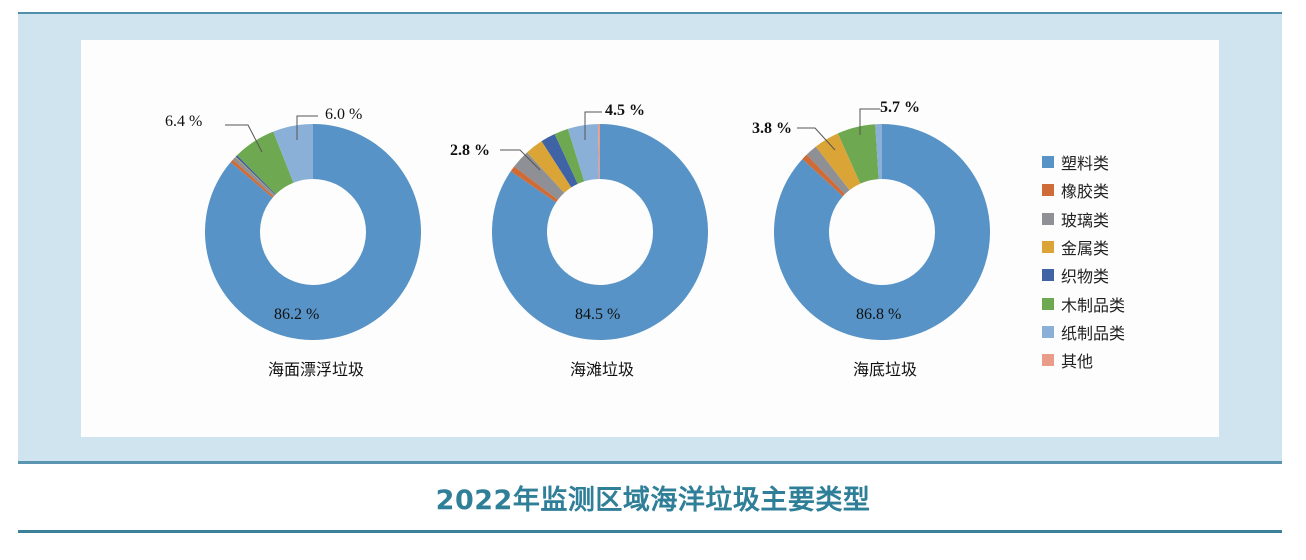  What do you see at coordinates (650, 531) in the screenshot?
I see `title-bottom-rule` at bounding box center [650, 531].